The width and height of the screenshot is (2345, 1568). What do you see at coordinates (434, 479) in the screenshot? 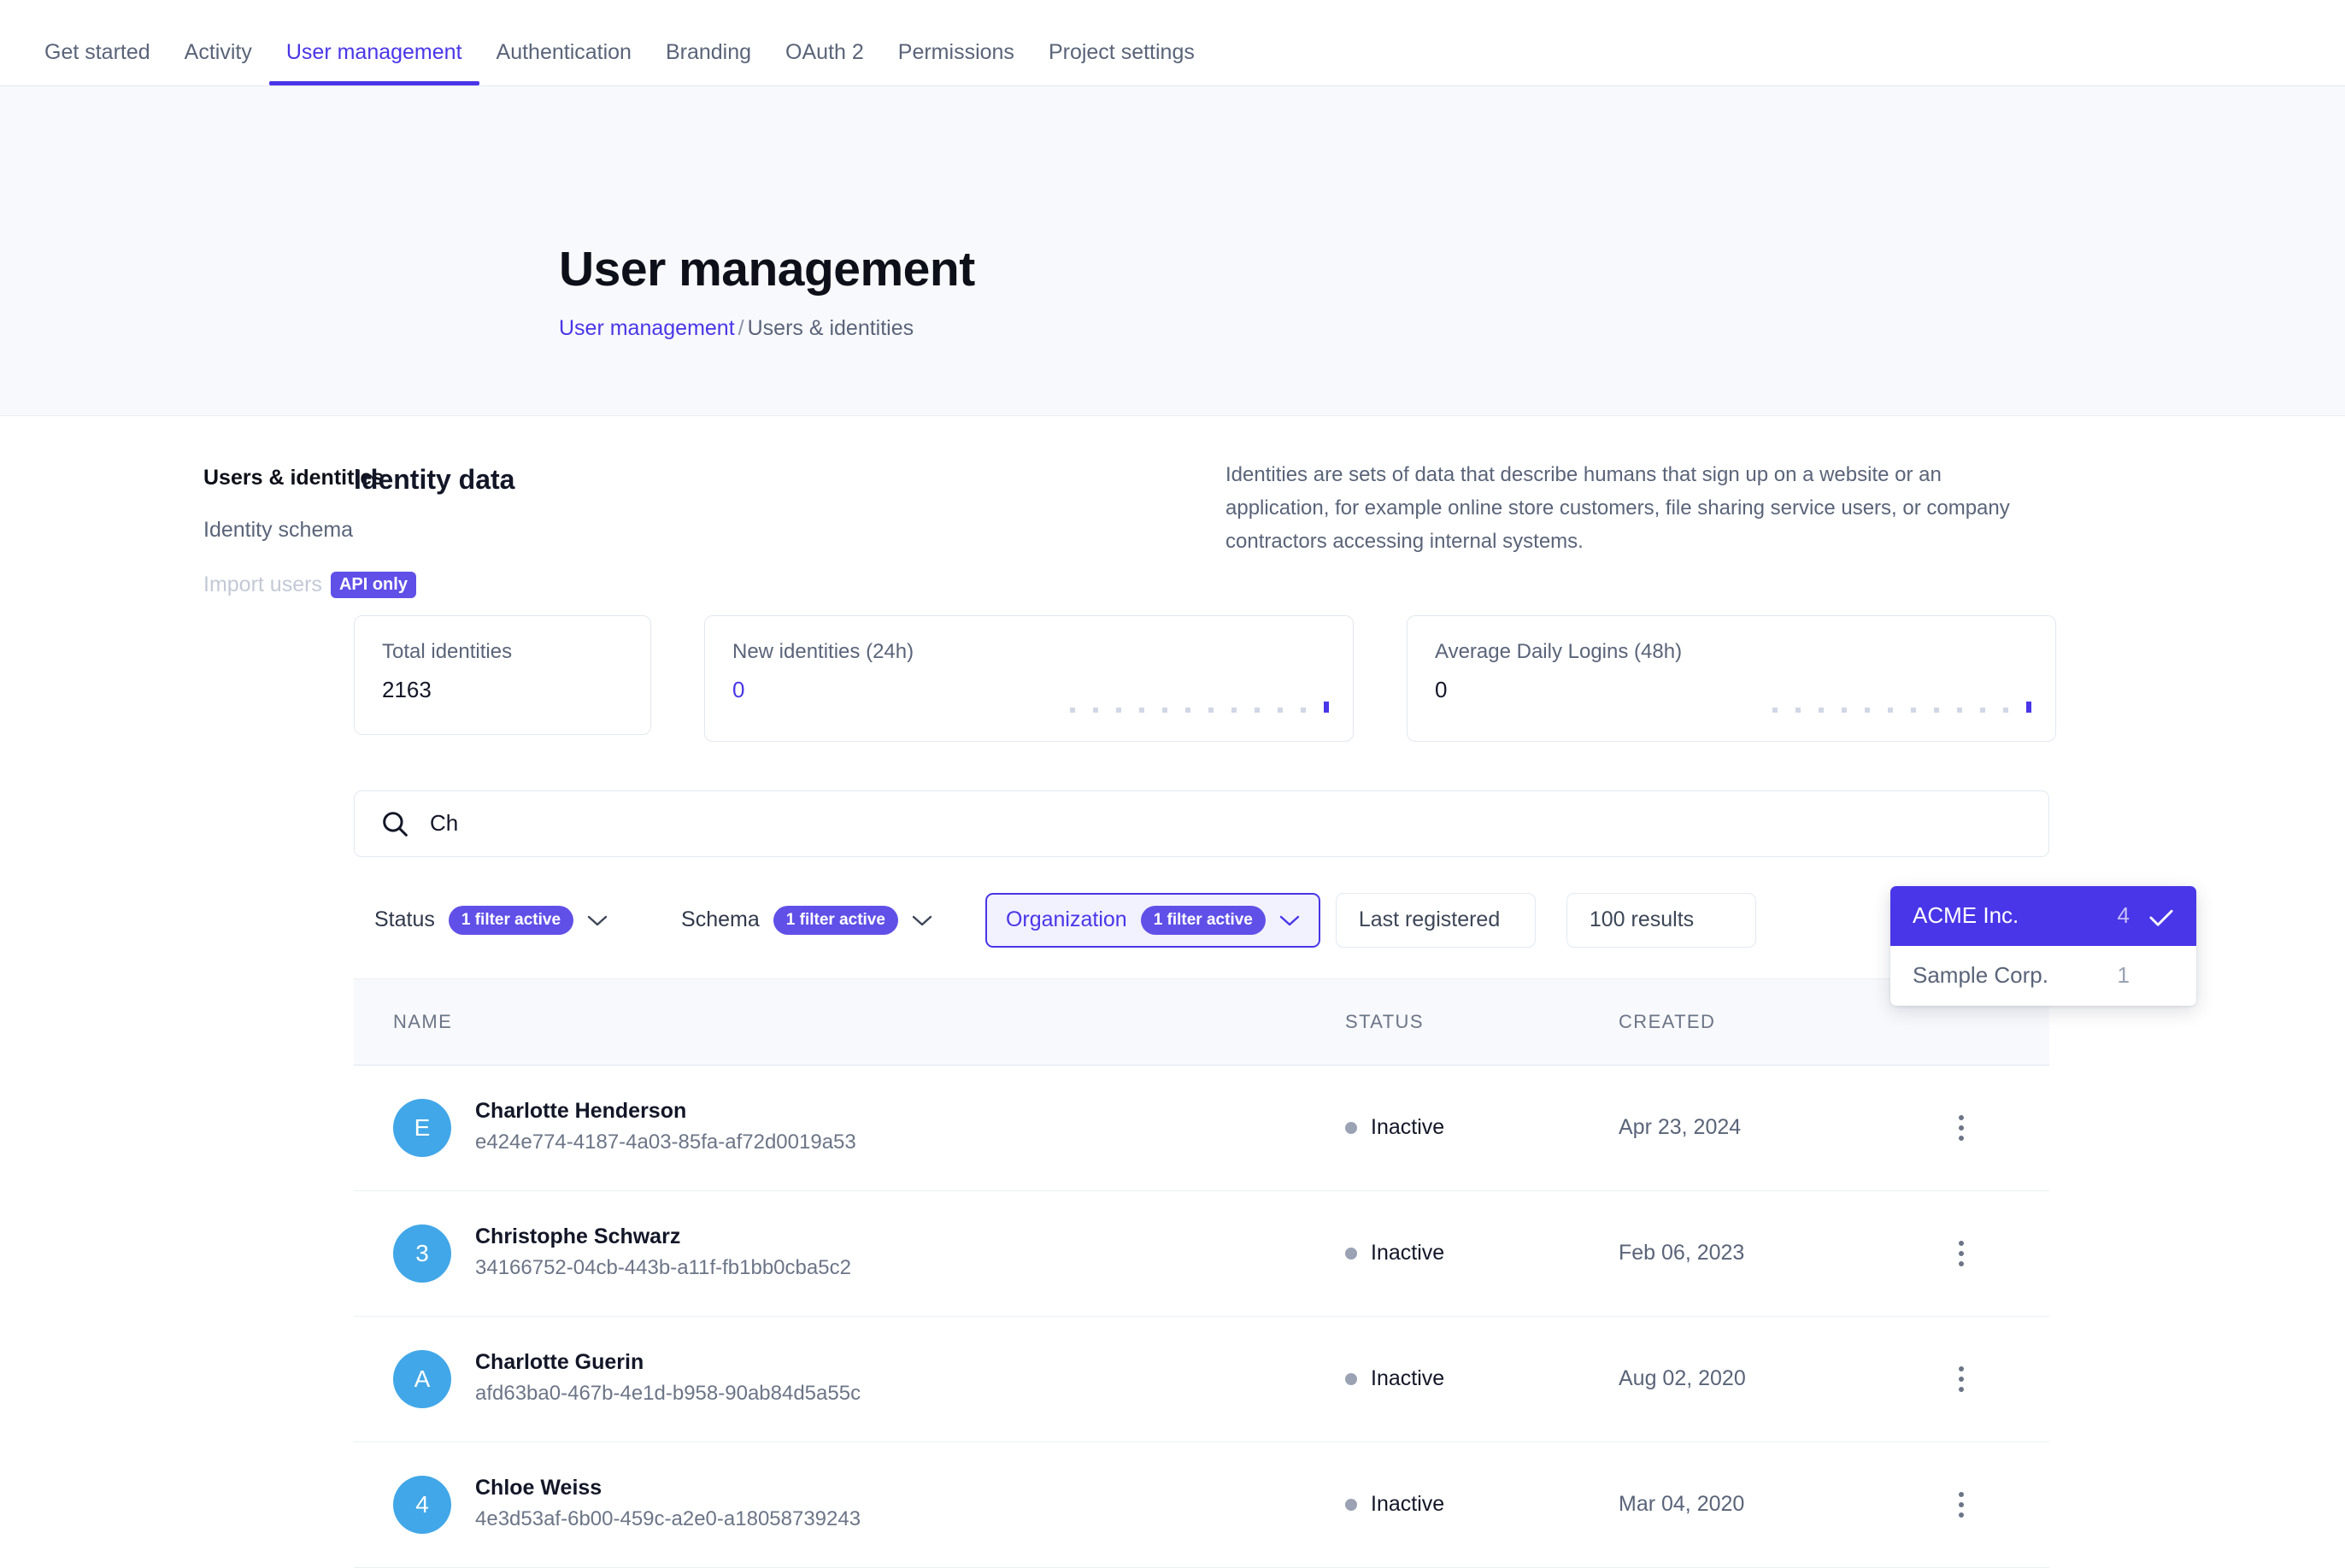
I see `section-title: Identity data` at bounding box center [434, 479].